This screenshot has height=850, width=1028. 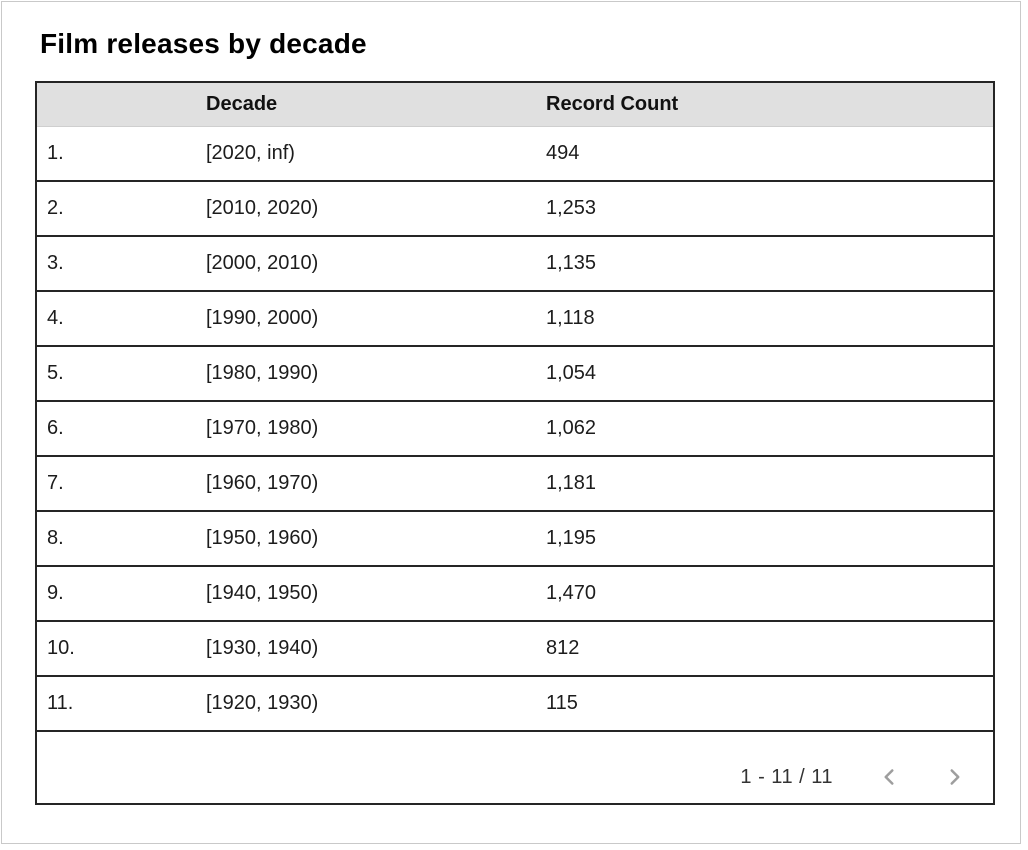 I want to click on row-index: 2., so click(x=116, y=209).